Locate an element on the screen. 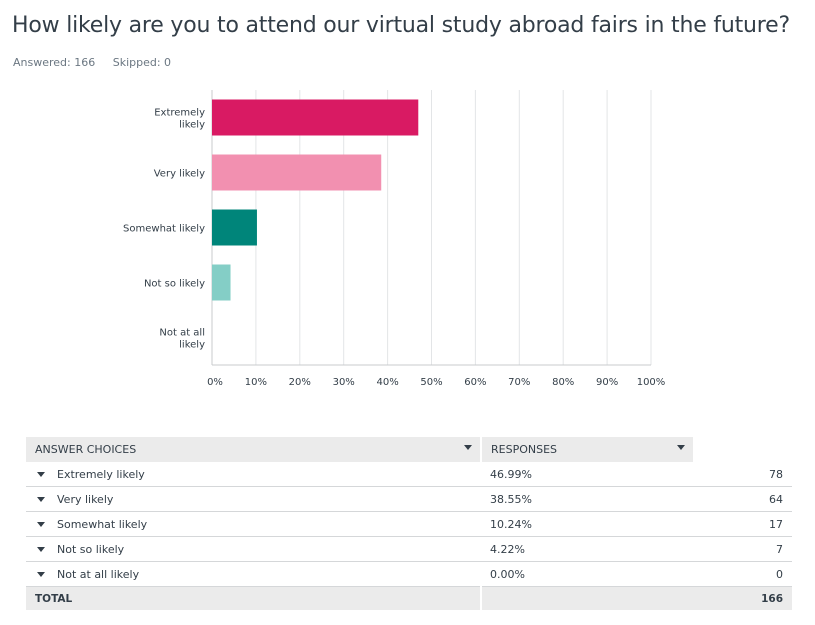 This screenshot has height=625, width=815. x-tick-label: 80% is located at coordinates (563, 382).